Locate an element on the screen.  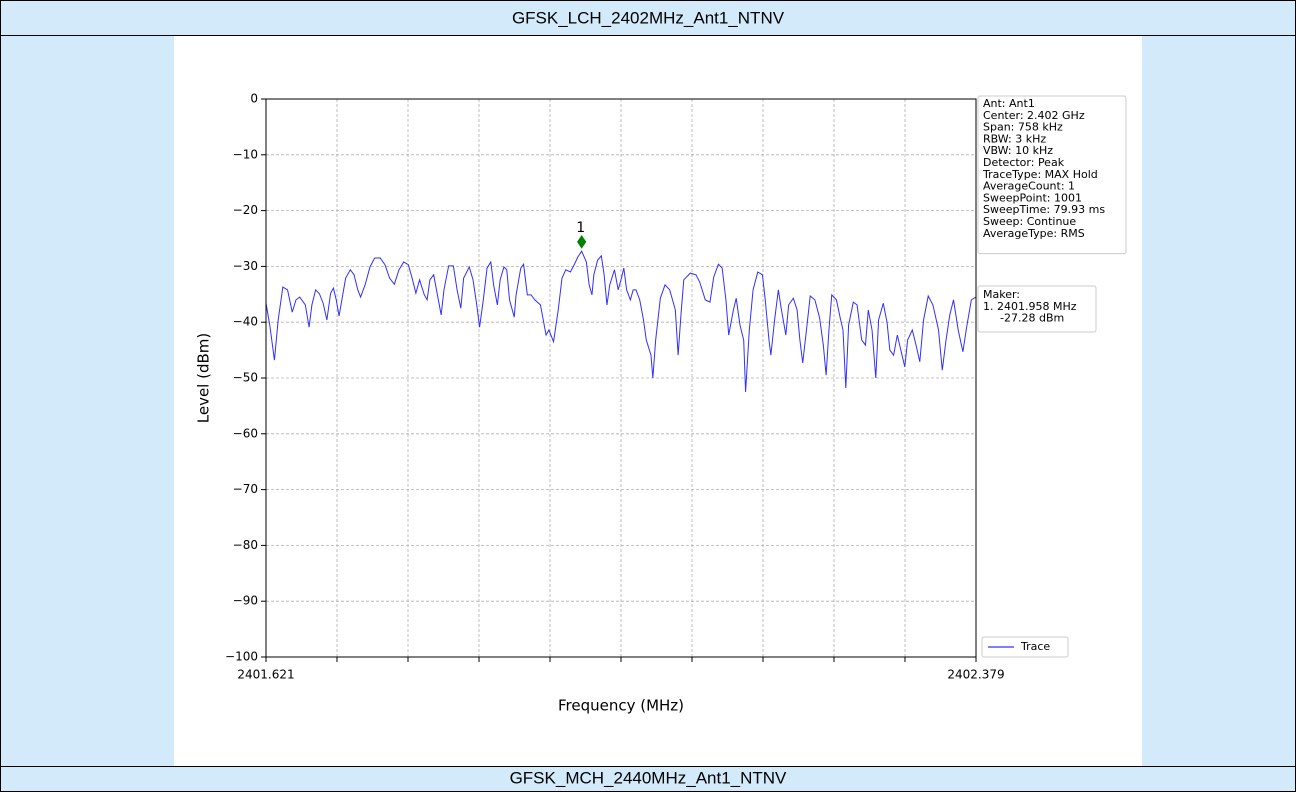
info-line: Span: 758 kHz is located at coordinates (1023, 127).